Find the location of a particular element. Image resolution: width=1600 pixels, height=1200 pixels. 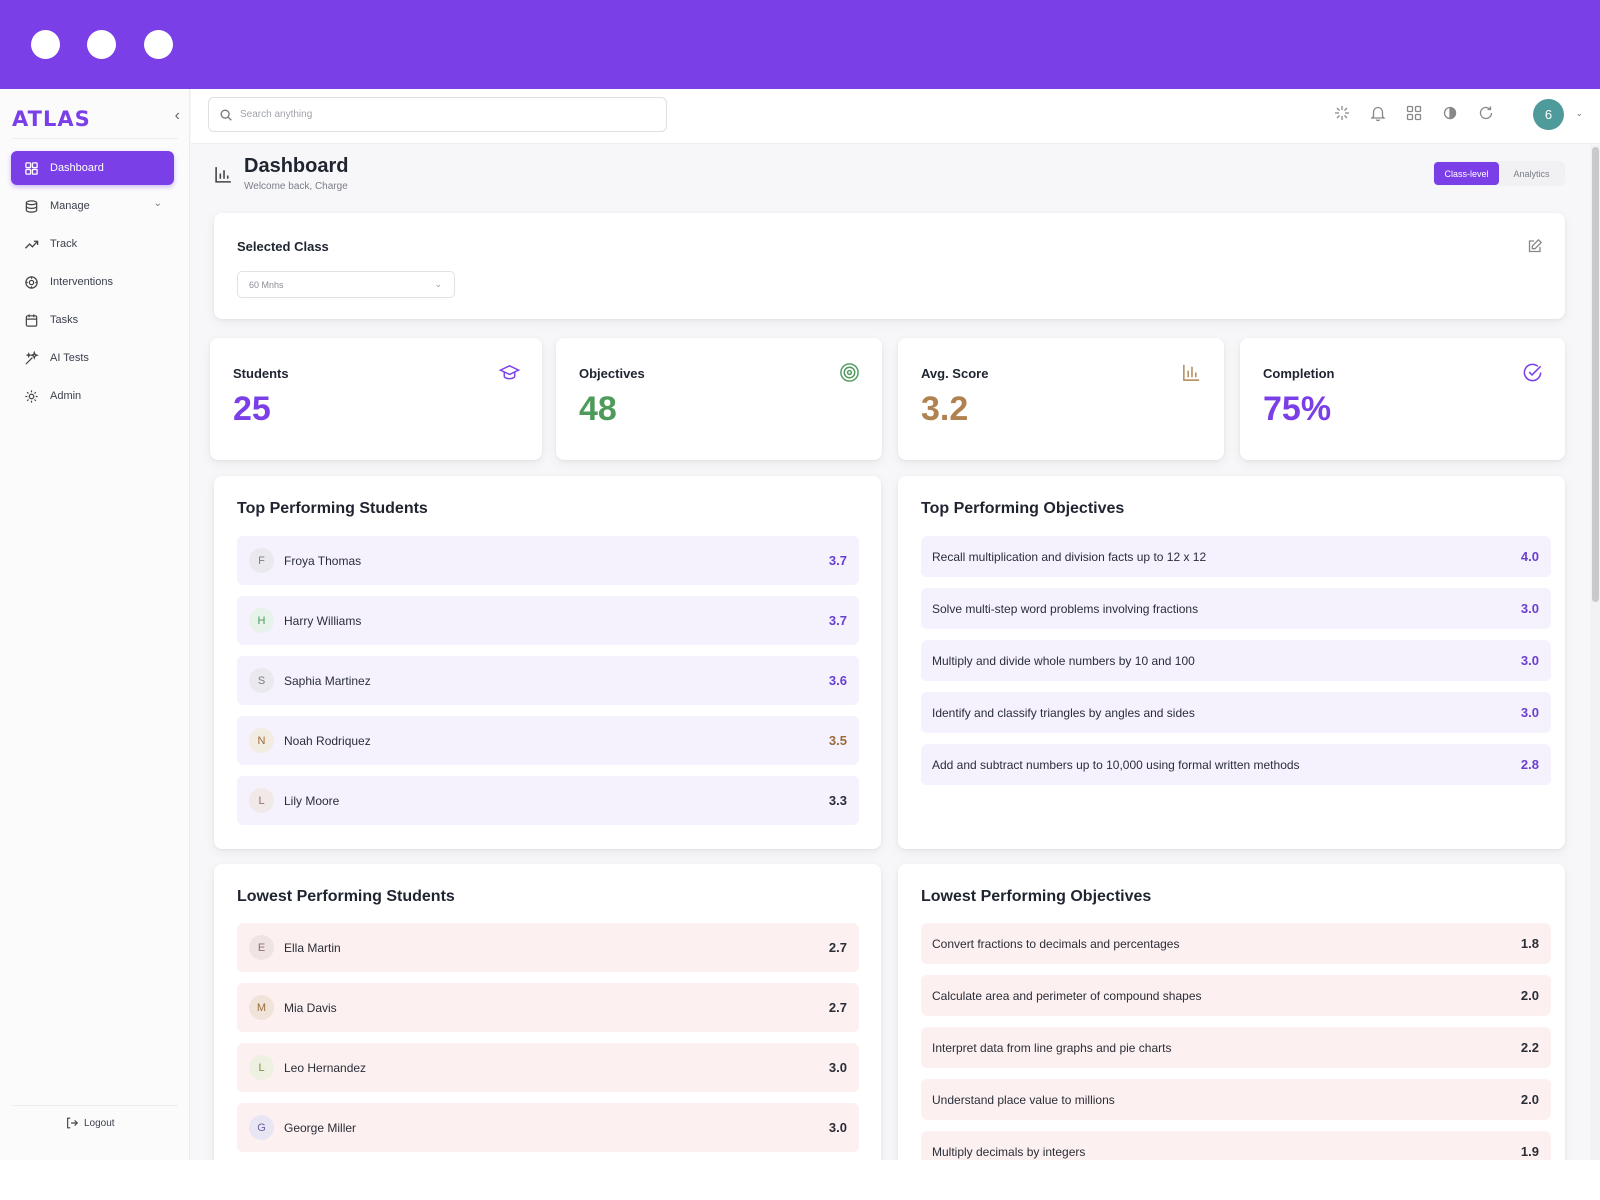

stat-card-objectives: Objectives 48 is located at coordinates (719, 399).